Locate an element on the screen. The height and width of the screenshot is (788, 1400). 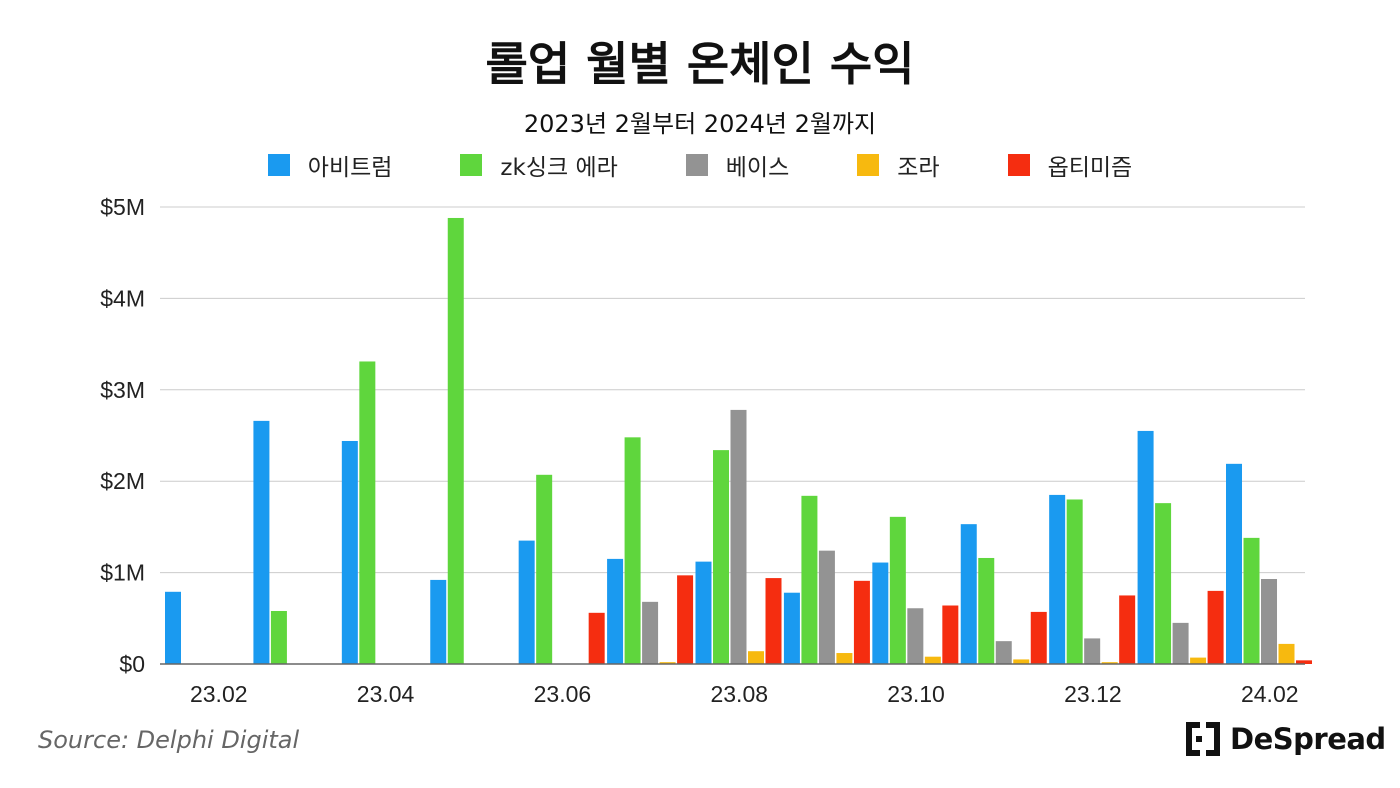
chart-subtitle: 2023년 2월부터 2024년 2월까지 is located at coordinates (700, 124).